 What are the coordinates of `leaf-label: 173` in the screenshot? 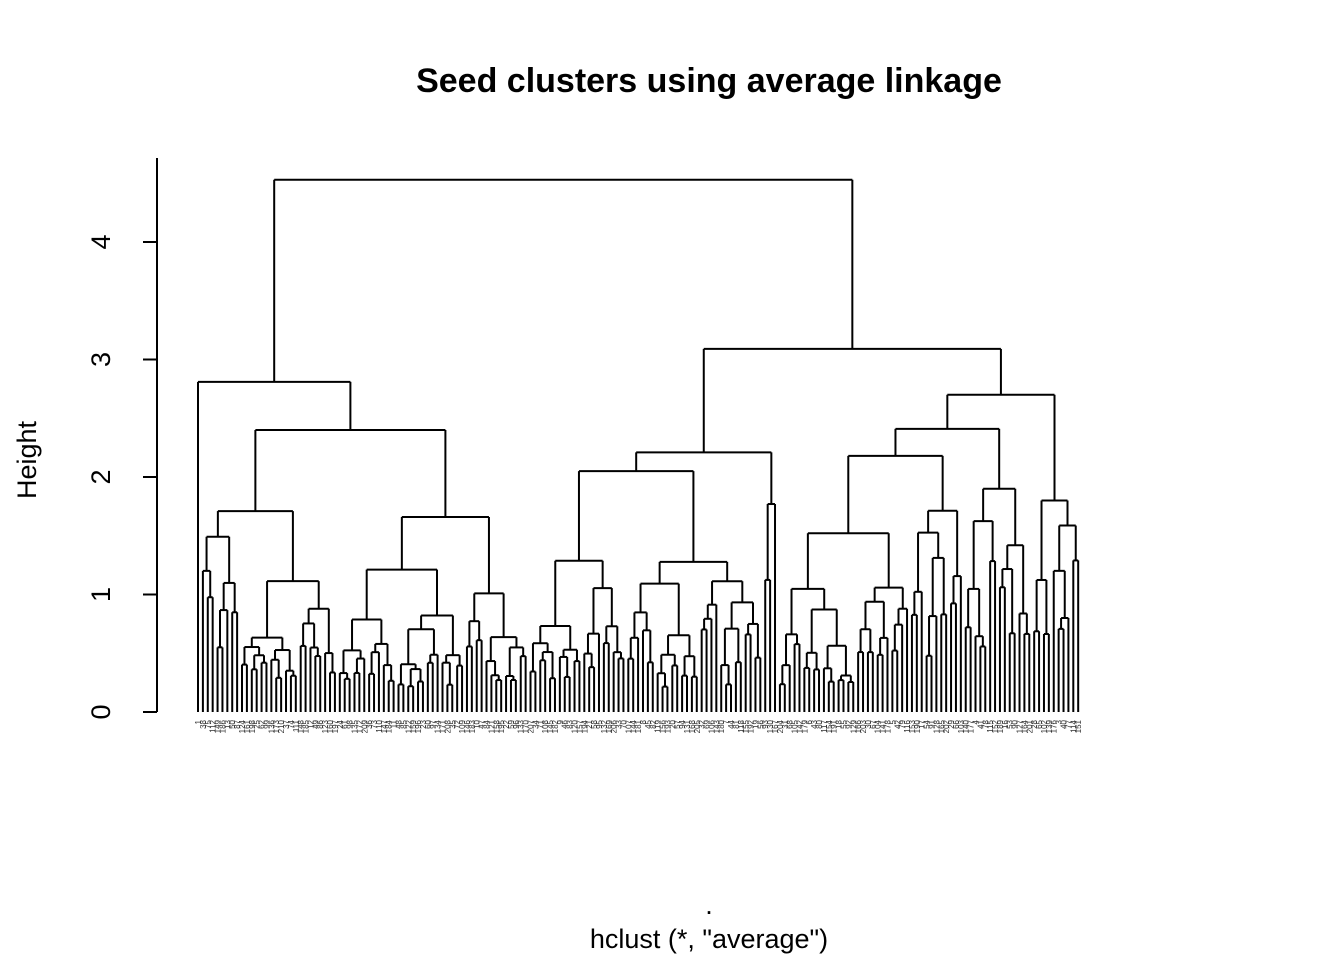 It's located at (276, 726).